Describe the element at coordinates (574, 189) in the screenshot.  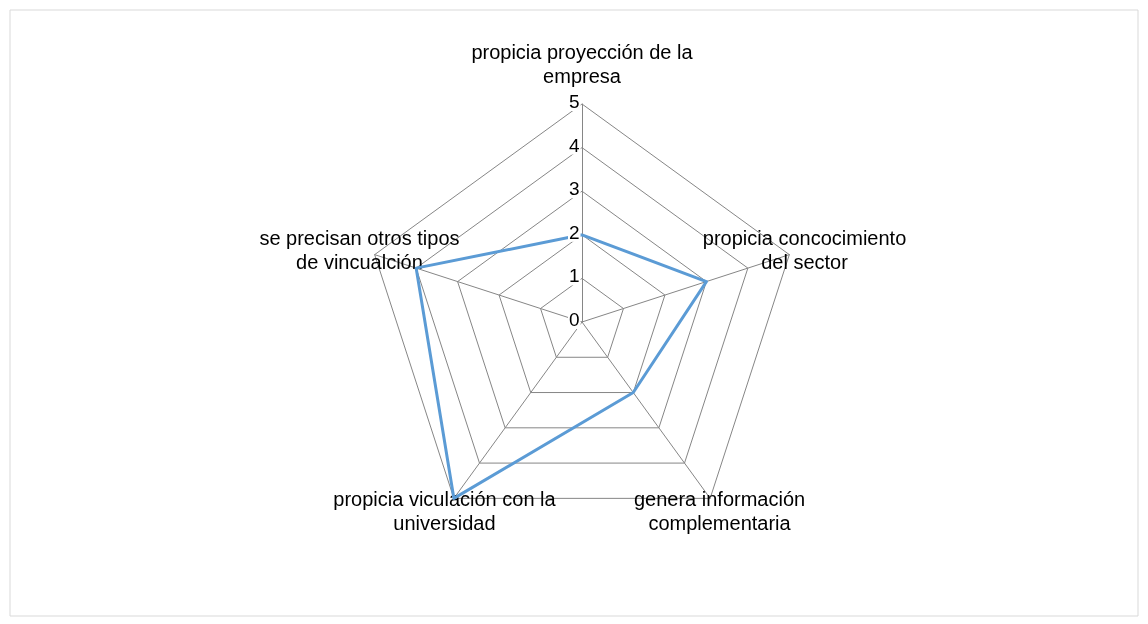
I see `y-tick-label: 3` at that location.